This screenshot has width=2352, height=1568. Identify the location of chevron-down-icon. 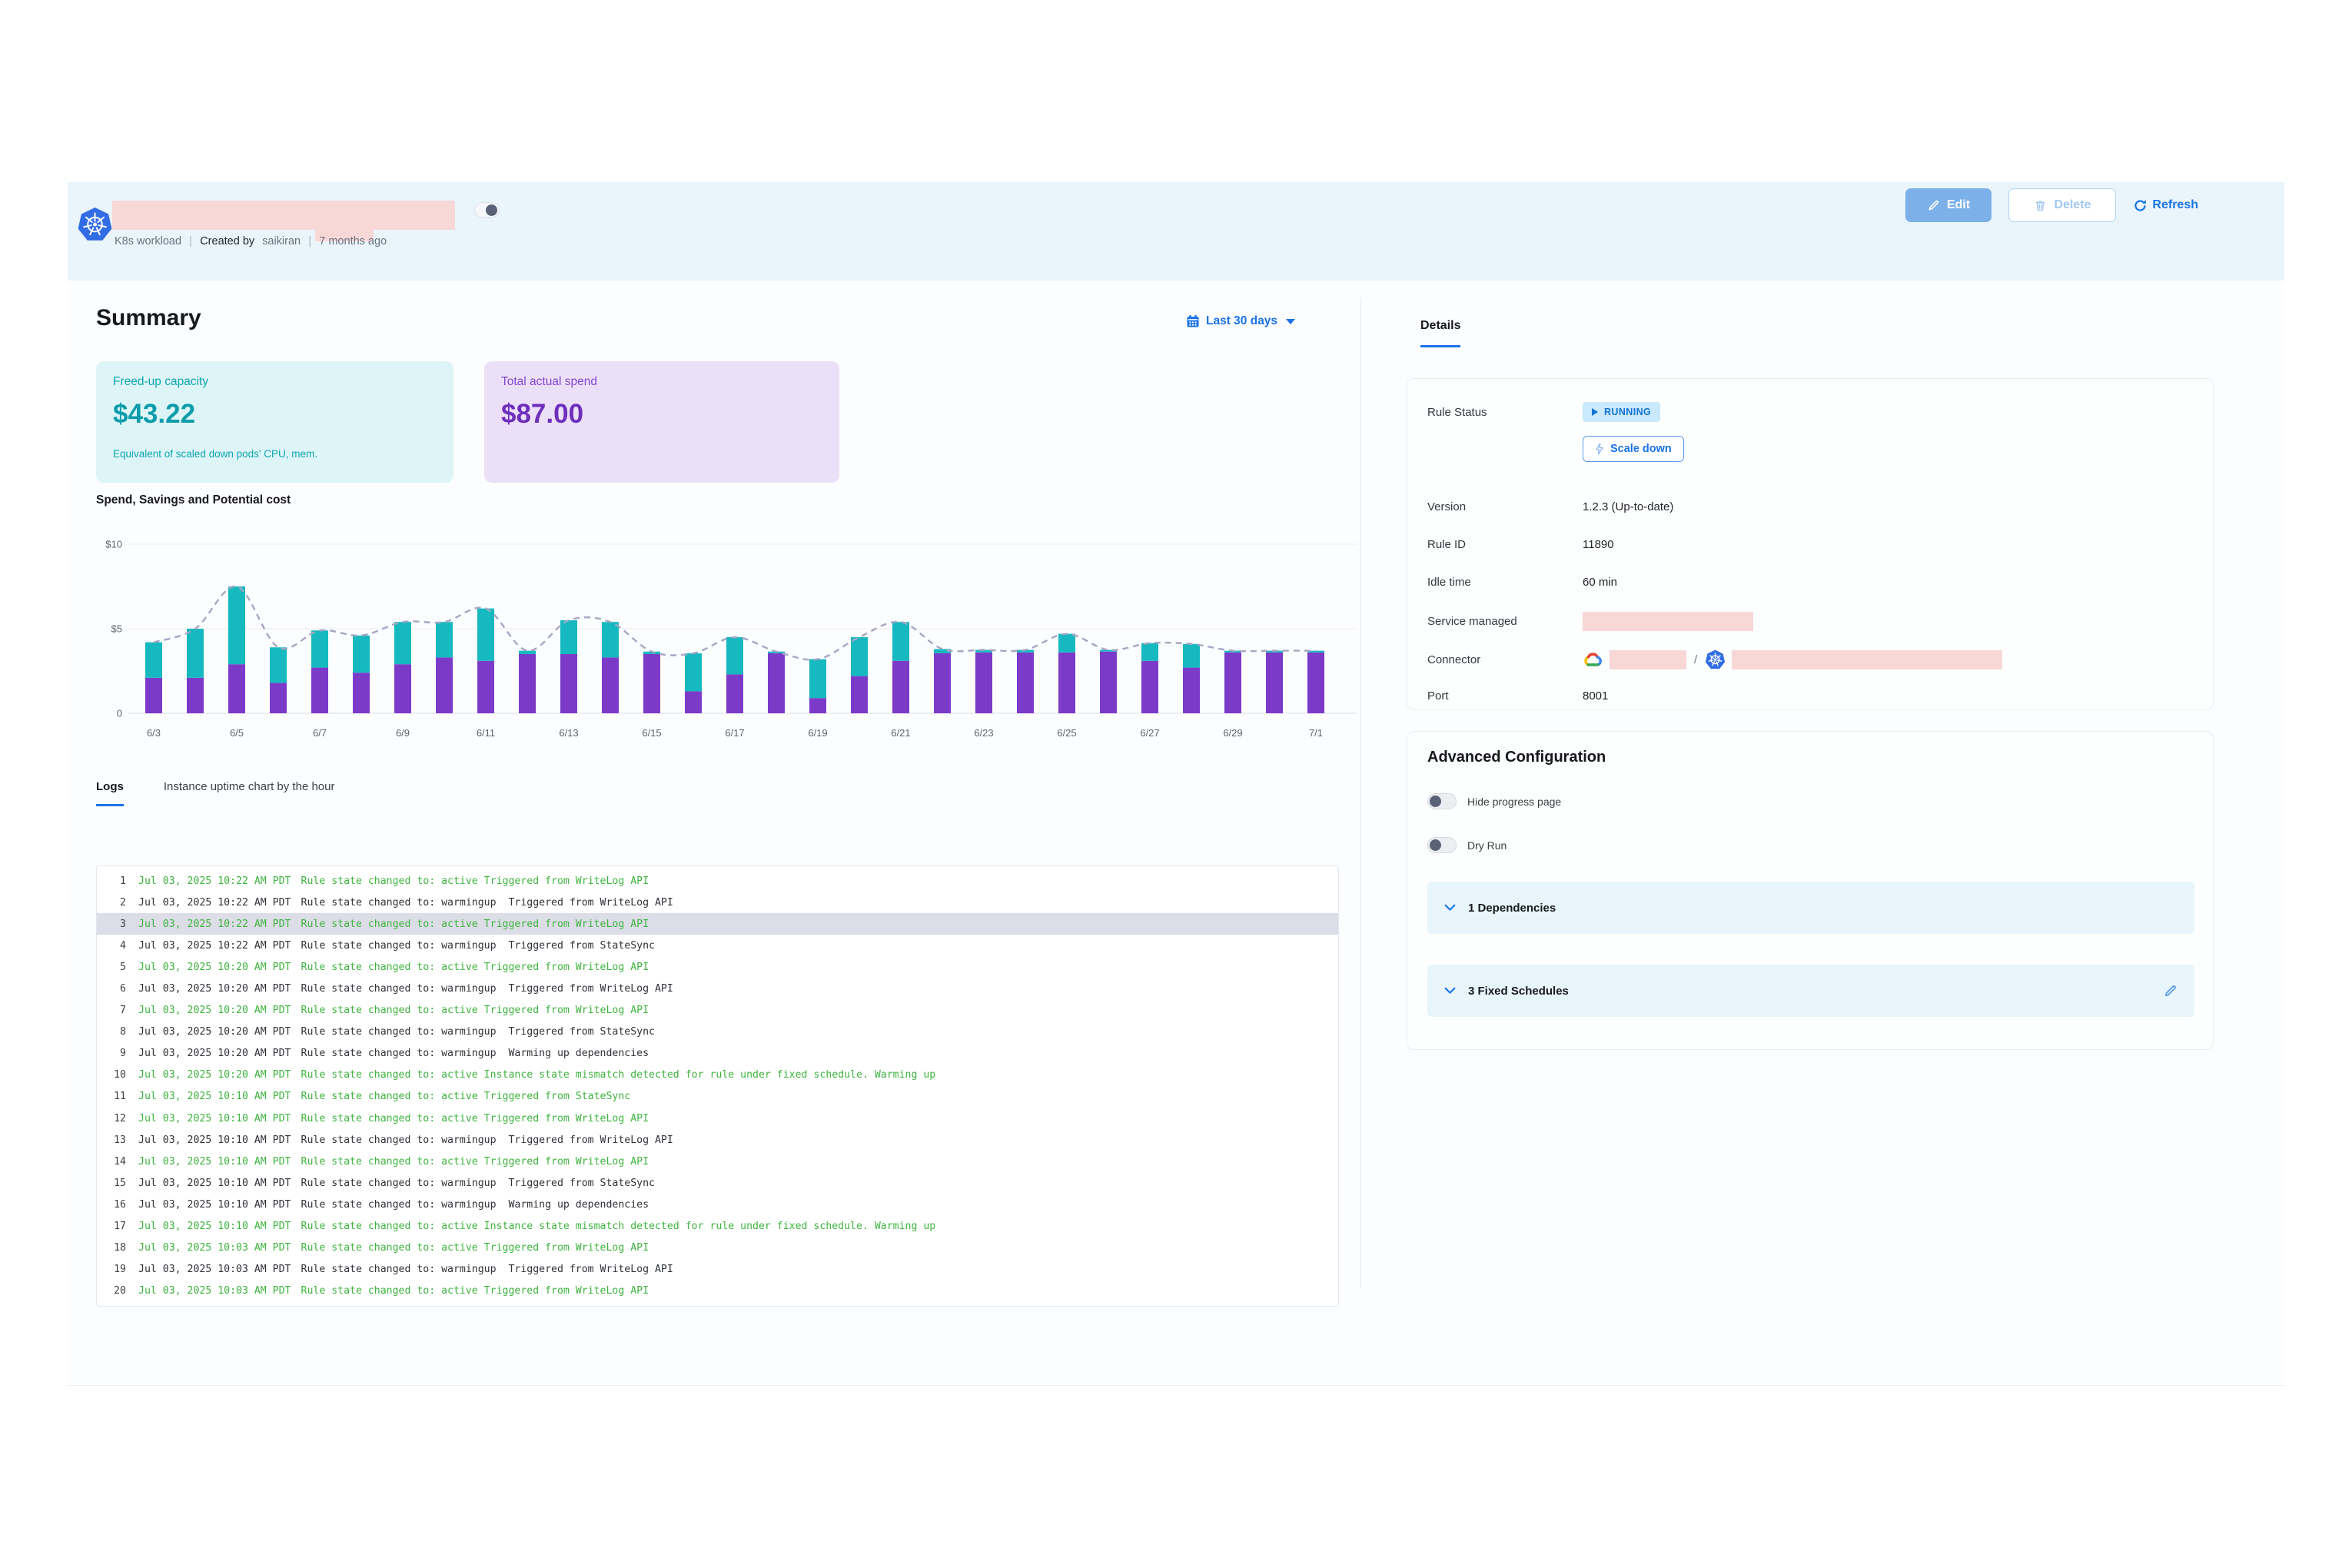
(1291, 321).